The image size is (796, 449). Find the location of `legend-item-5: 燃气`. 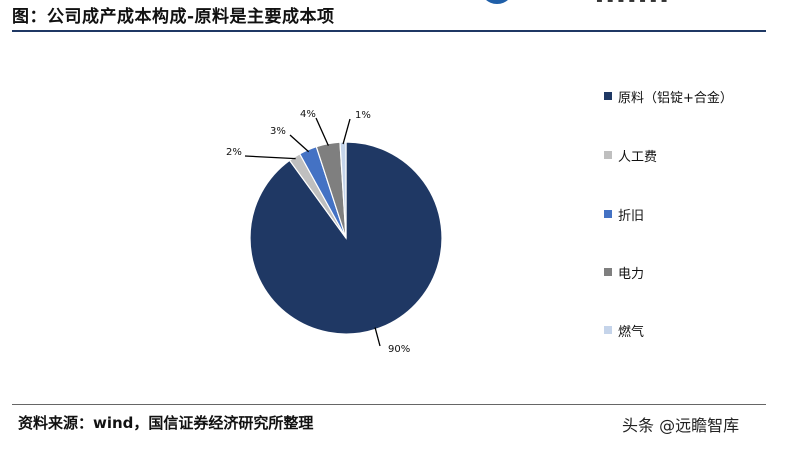

legend-item-5: 燃气 is located at coordinates (624, 331).